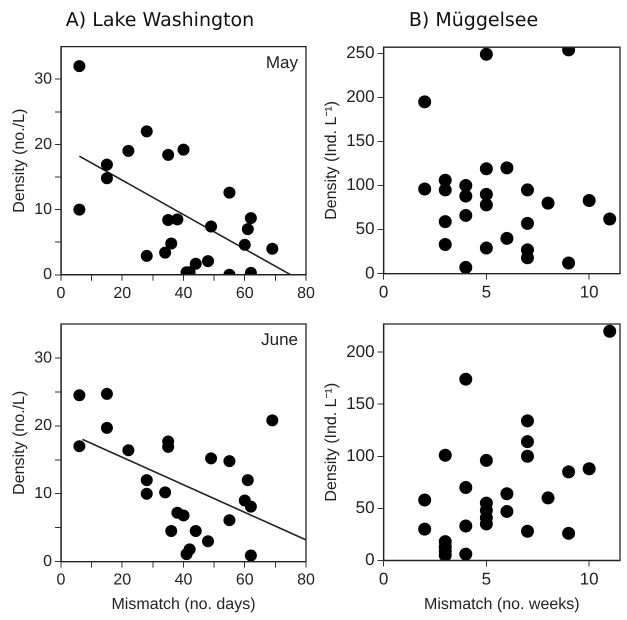  What do you see at coordinates (279, 340) in the screenshot?
I see `annotation: June` at bounding box center [279, 340].